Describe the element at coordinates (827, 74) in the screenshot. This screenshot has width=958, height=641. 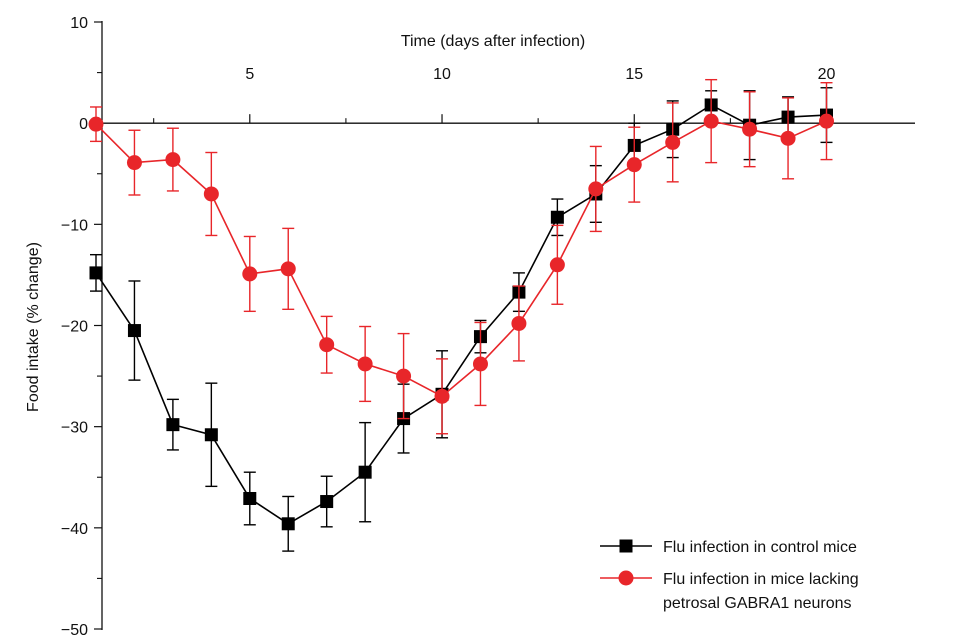
I see `x-tick-label: 20` at that location.